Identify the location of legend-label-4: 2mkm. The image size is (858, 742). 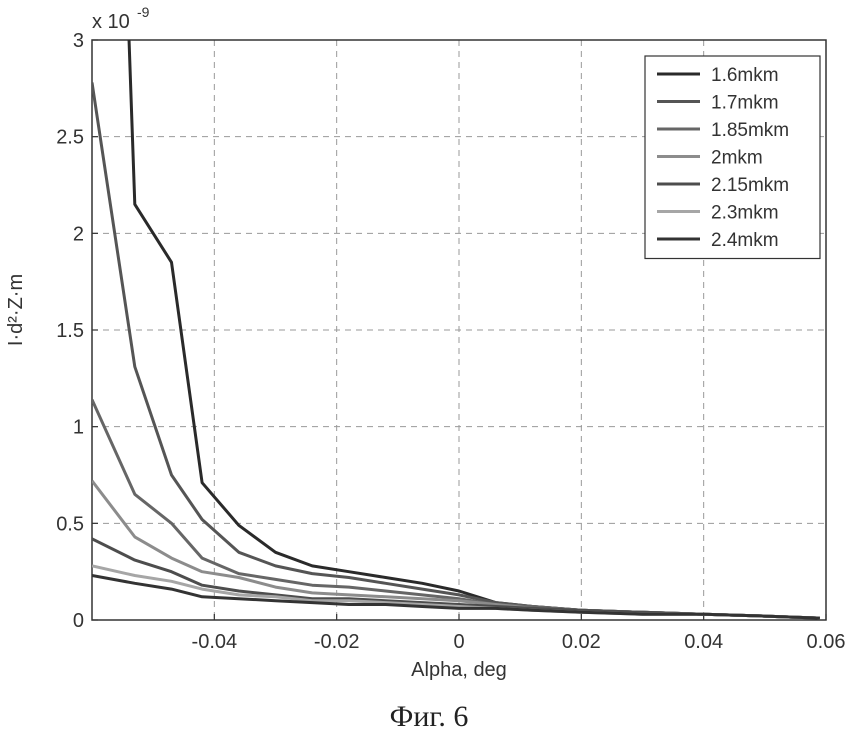
(737, 158).